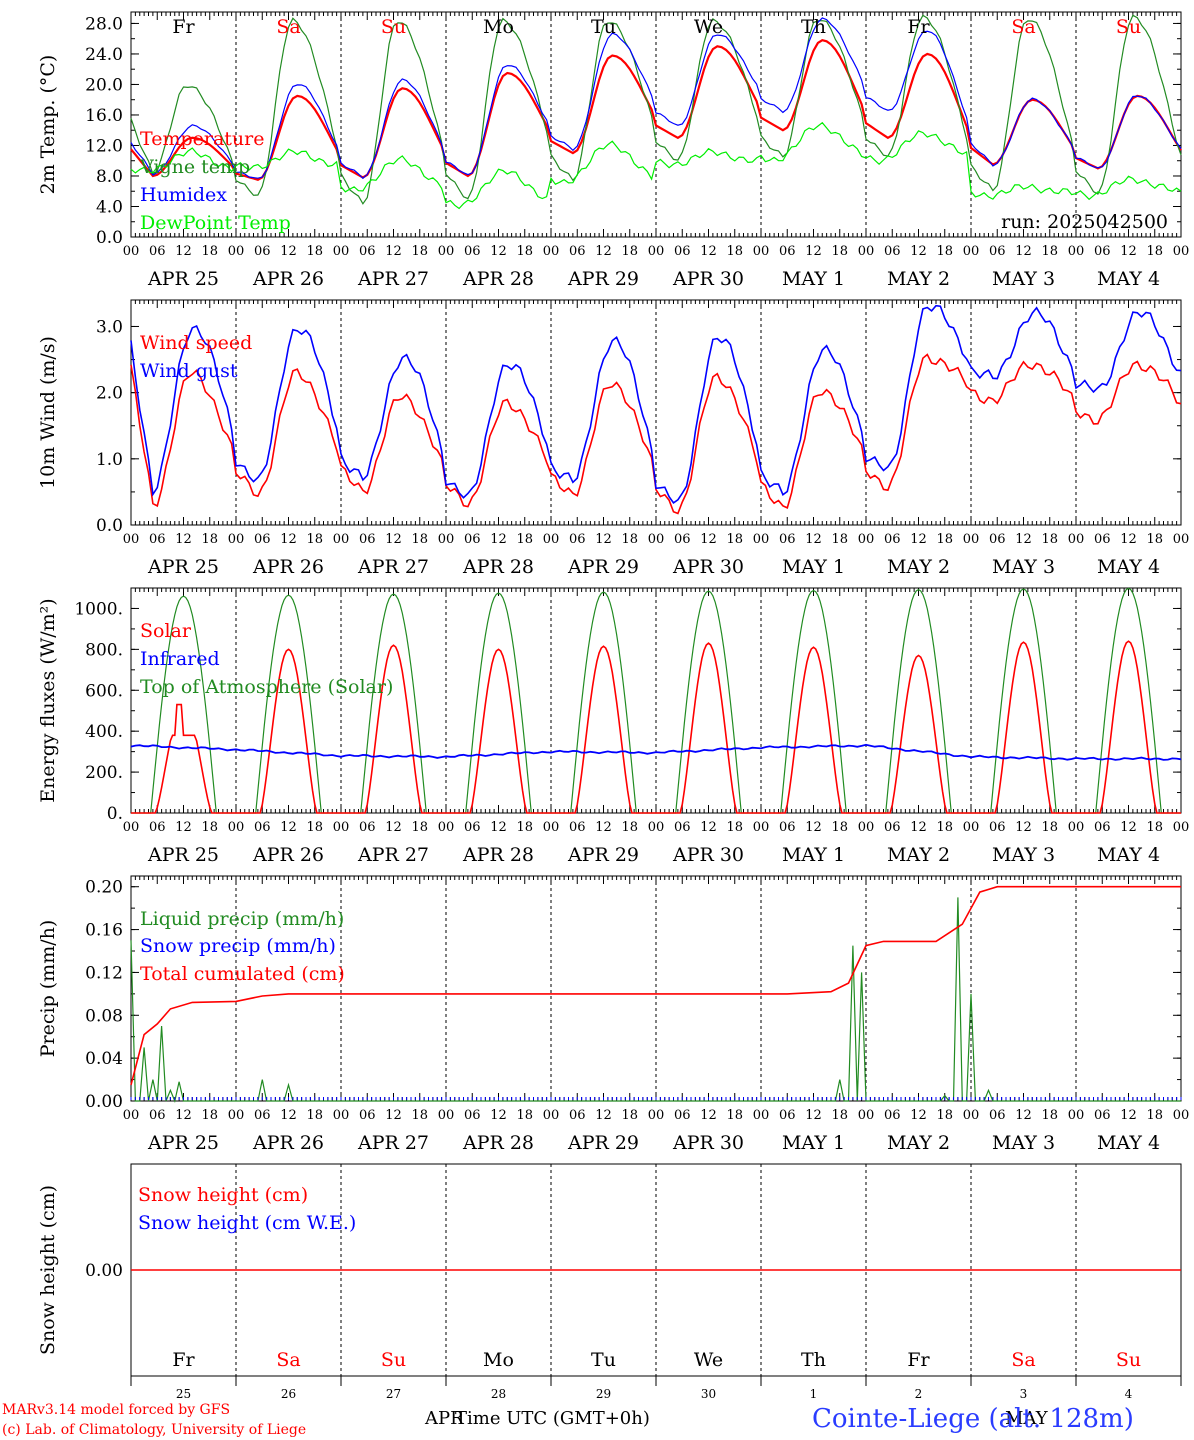 This screenshot has width=1194, height=1440. I want to click on footer-model: MARv3.14 model forced by GFS, so click(116, 1410).